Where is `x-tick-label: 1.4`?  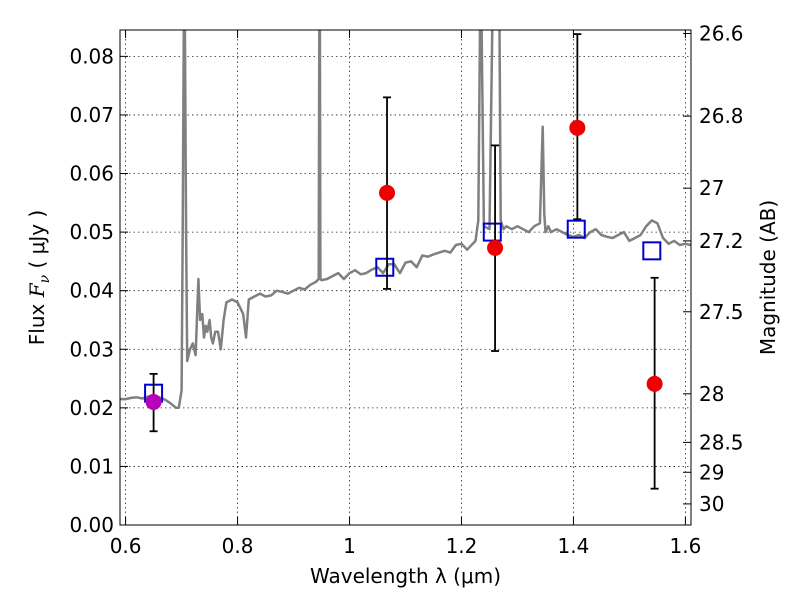 x-tick-label: 1.4 is located at coordinates (574, 546).